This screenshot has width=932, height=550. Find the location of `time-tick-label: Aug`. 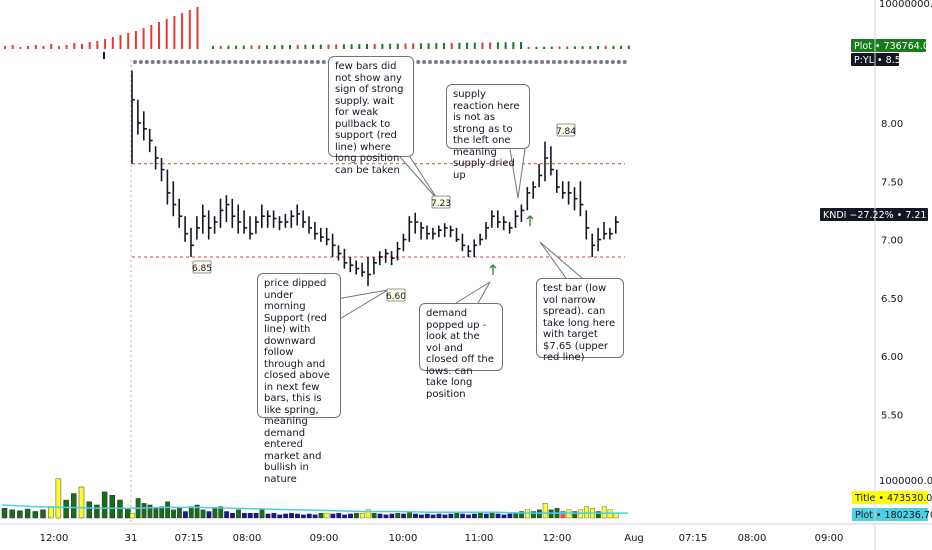

time-tick-label: Aug is located at coordinates (634, 538).